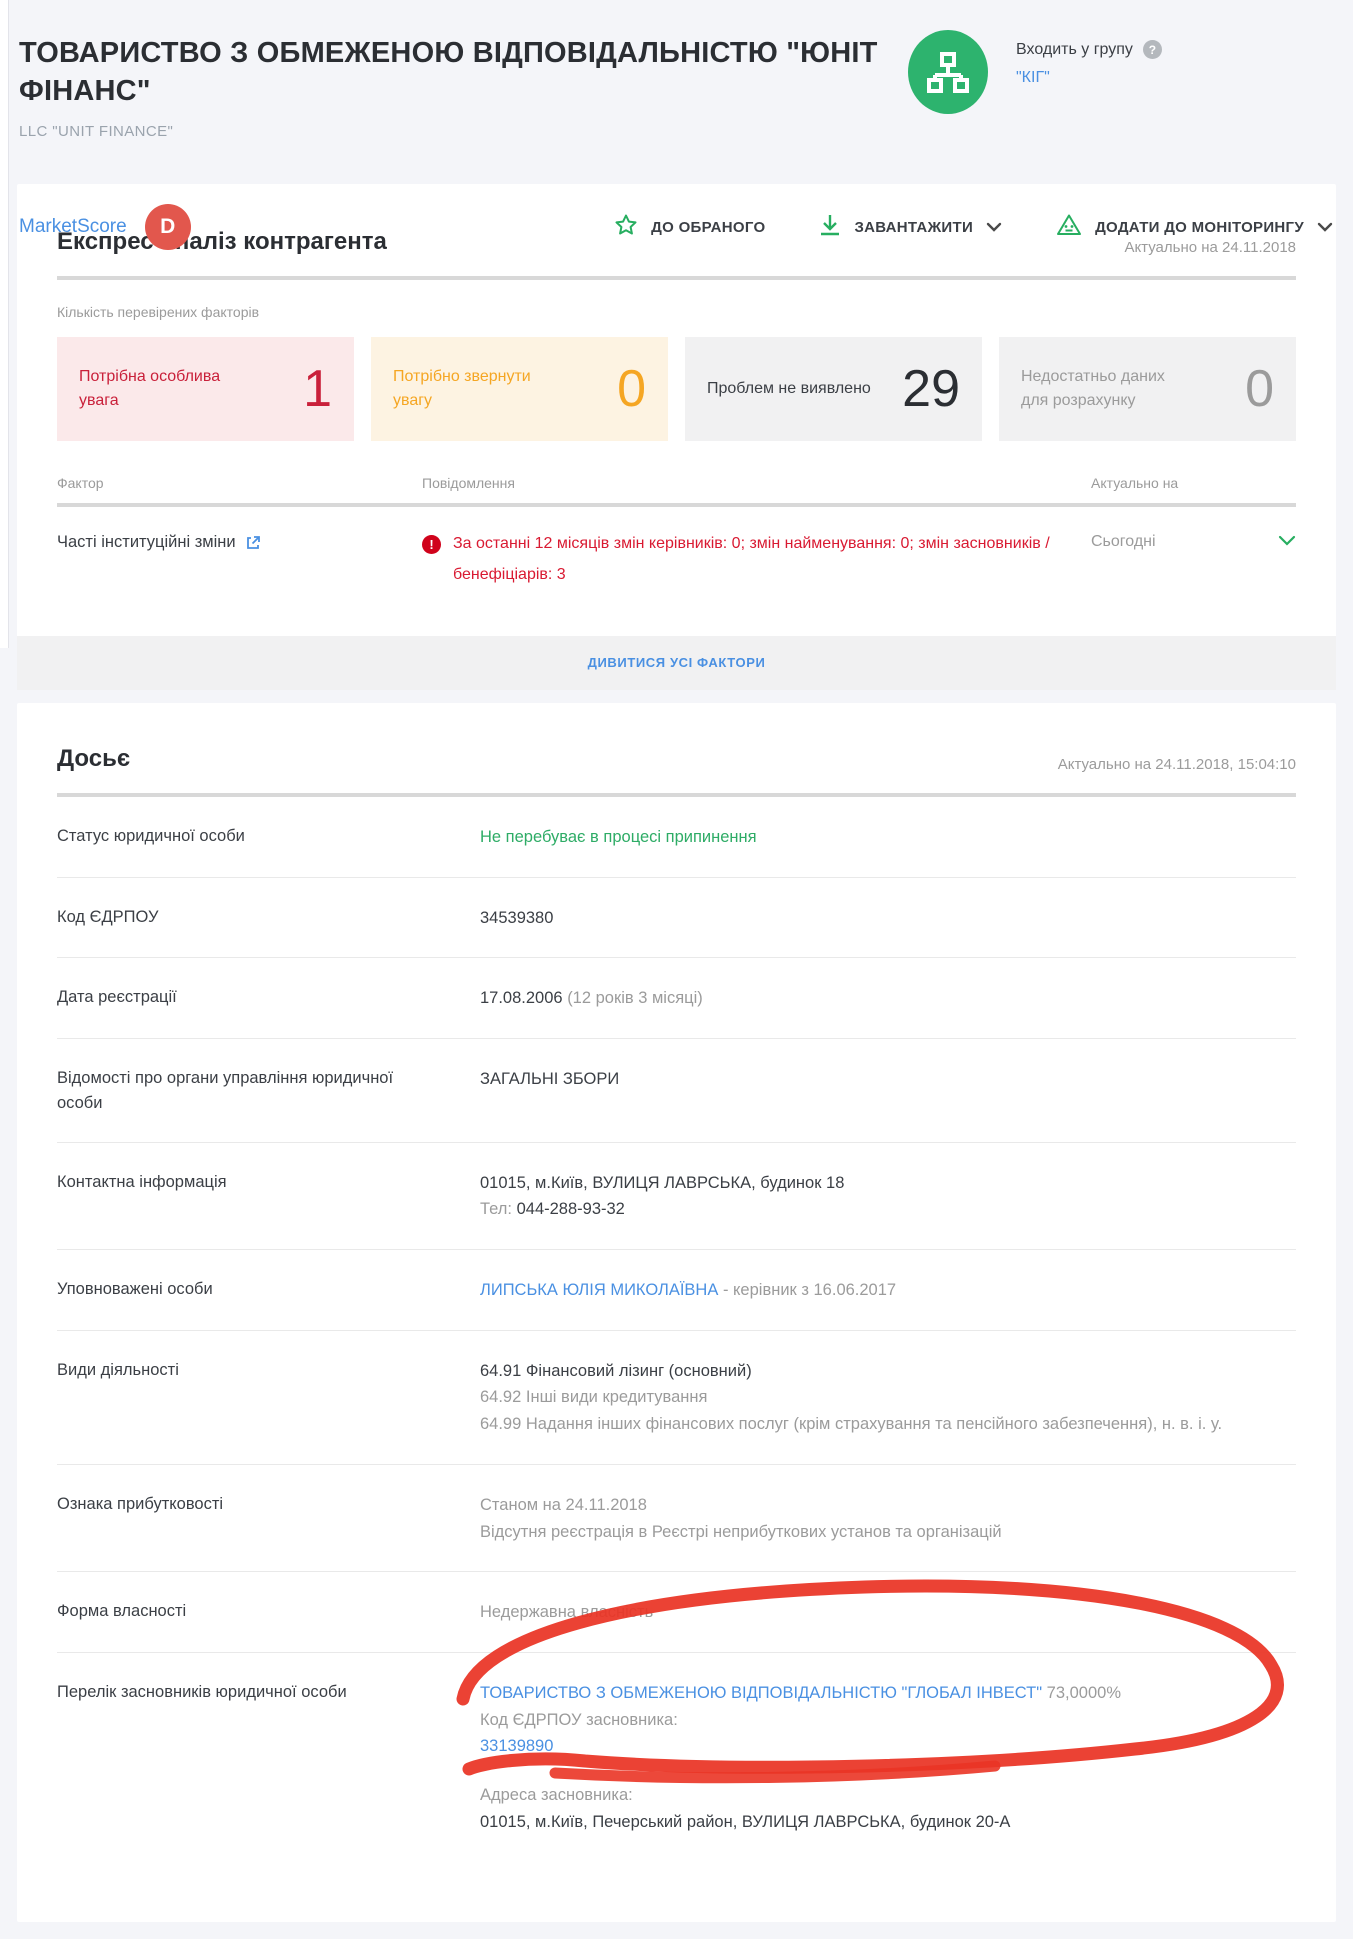 The image size is (1353, 1939). Describe the element at coordinates (158, 311) in the screenshot. I see `factors-caption: Кількість перевірених факторів` at that location.